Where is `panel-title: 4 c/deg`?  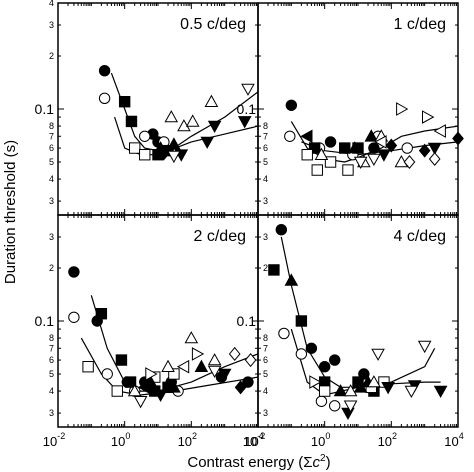
panel-title: 4 c/deg is located at coordinates (420, 236).